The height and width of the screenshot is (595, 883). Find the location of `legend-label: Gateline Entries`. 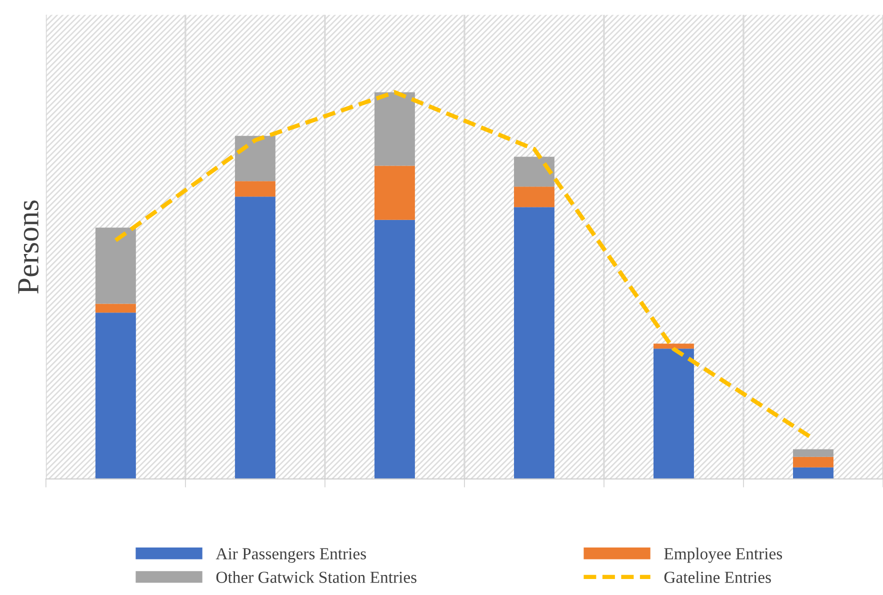

legend-label: Gateline Entries is located at coordinates (717, 577).